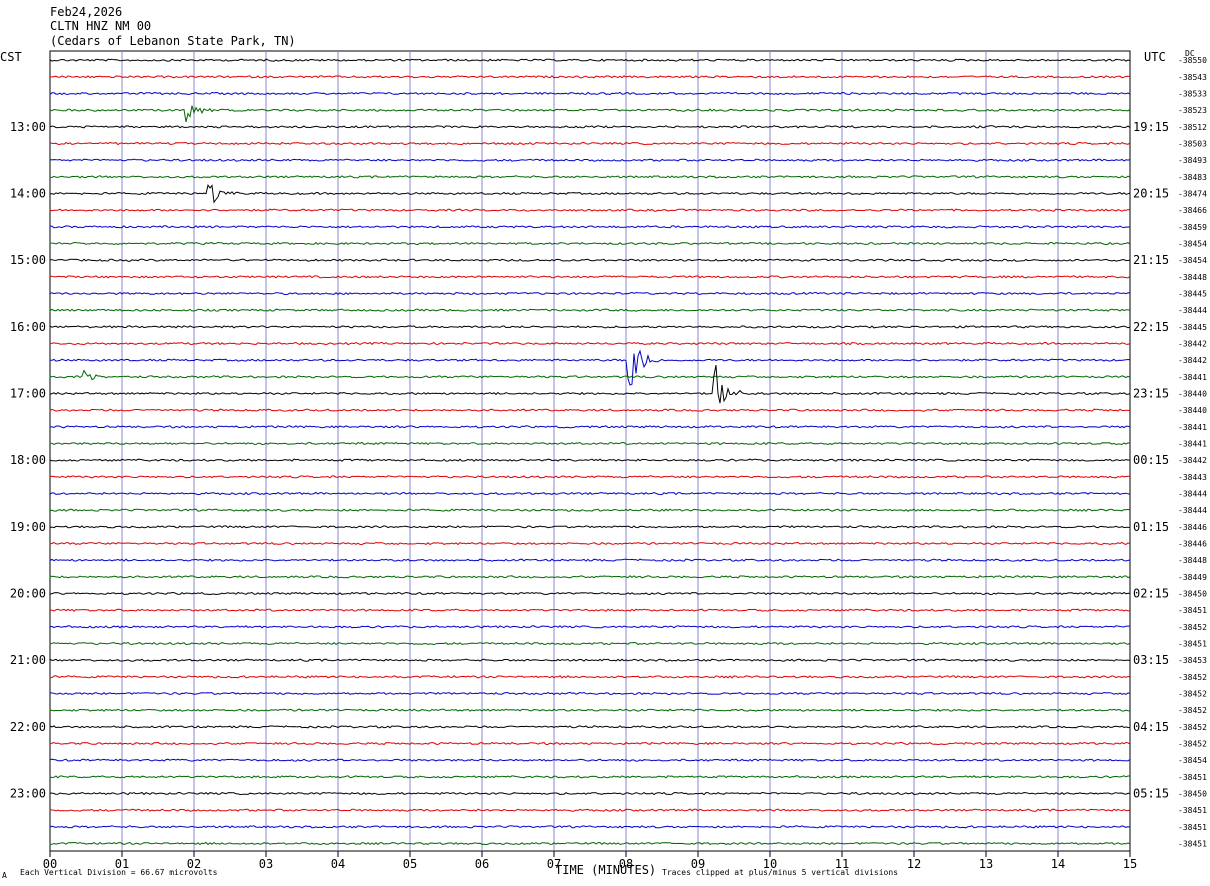 The width and height of the screenshot is (1210, 886). What do you see at coordinates (1192, 410) in the screenshot?
I see `dc-offset-label: -38440` at bounding box center [1192, 410].